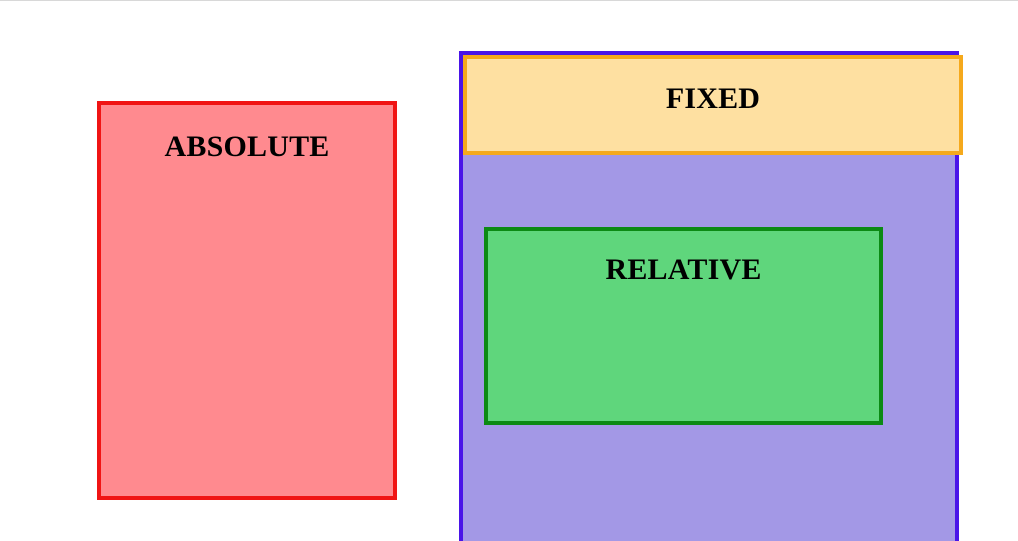 The height and width of the screenshot is (541, 1018). I want to click on absolute-box-label: ABSOLUTE, so click(247, 146).